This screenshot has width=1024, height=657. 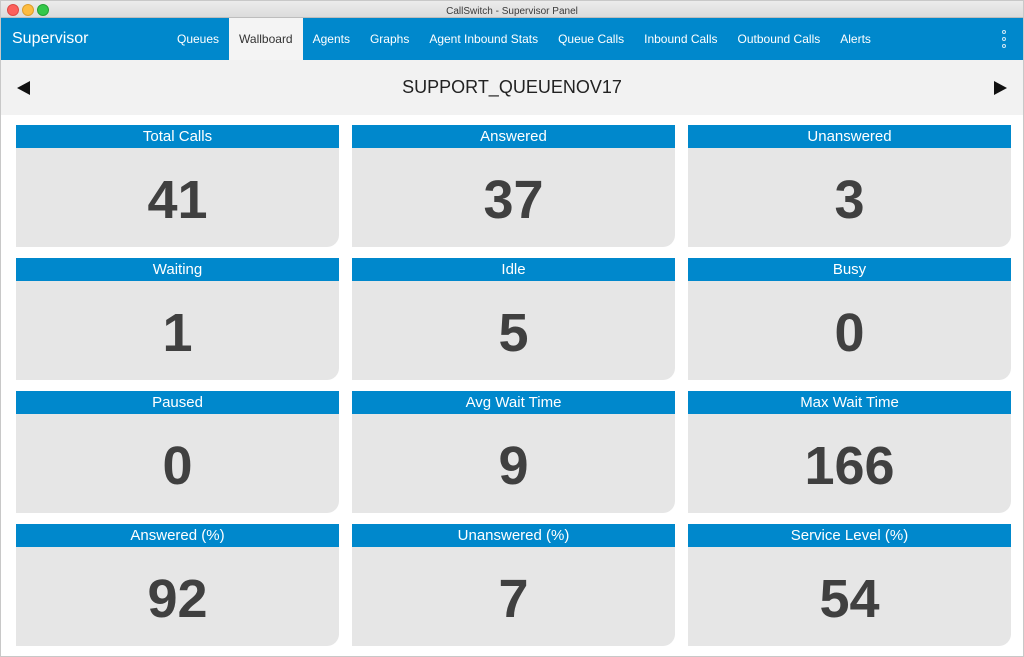 I want to click on tile-label: Service Level (%), so click(x=849, y=535).